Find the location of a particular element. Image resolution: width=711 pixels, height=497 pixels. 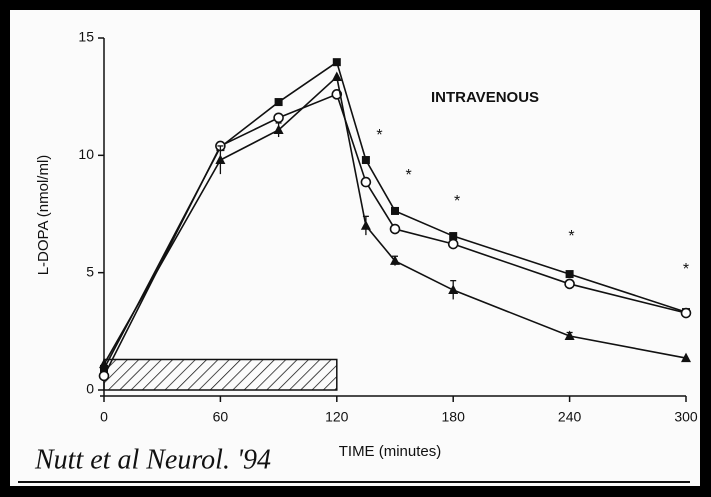

x-tick-label: 180 is located at coordinates (454, 417).